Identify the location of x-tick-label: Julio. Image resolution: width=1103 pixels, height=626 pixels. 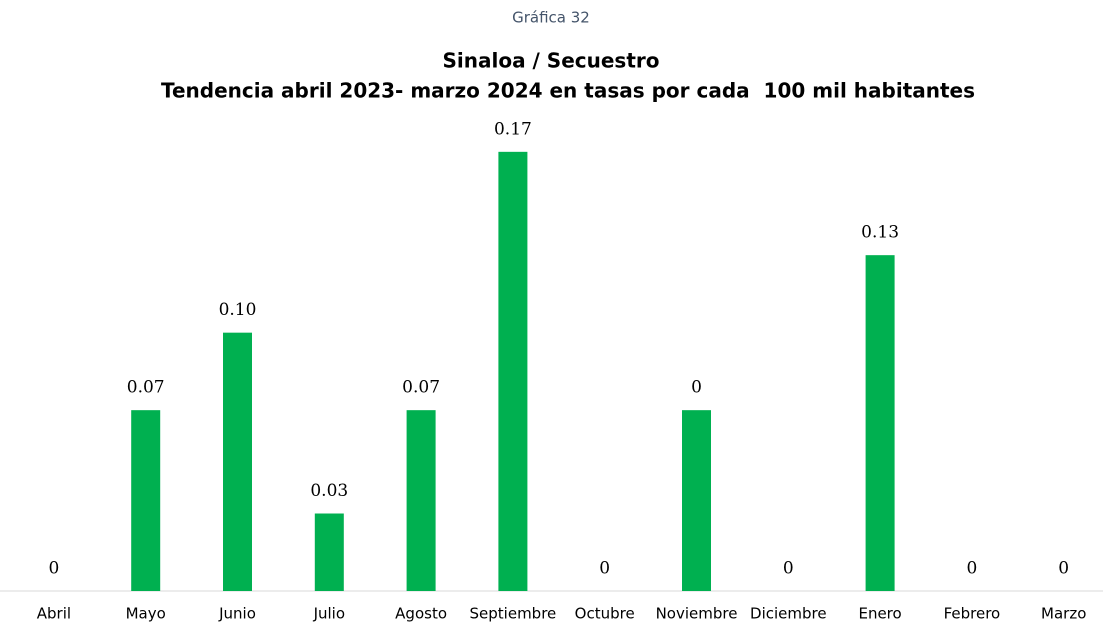
(329, 614).